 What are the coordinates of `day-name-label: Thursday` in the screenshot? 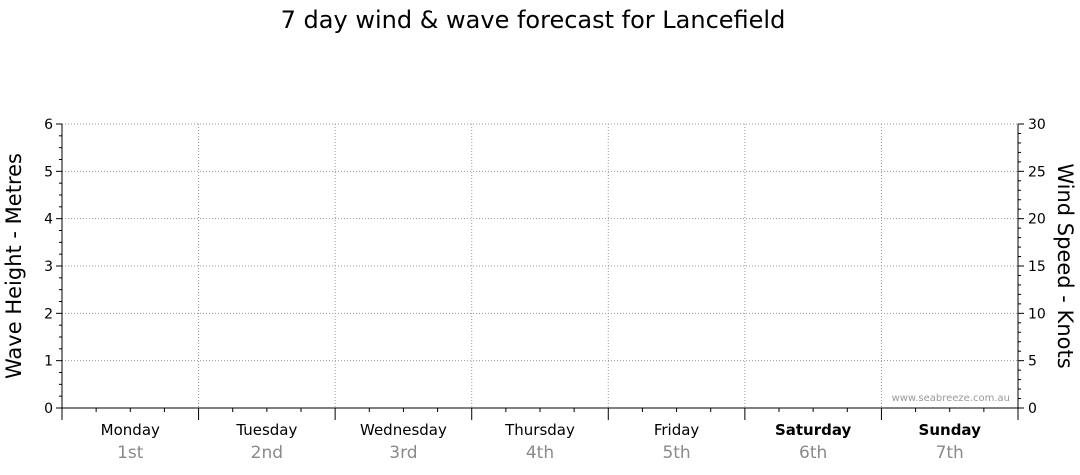 It's located at (539, 430).